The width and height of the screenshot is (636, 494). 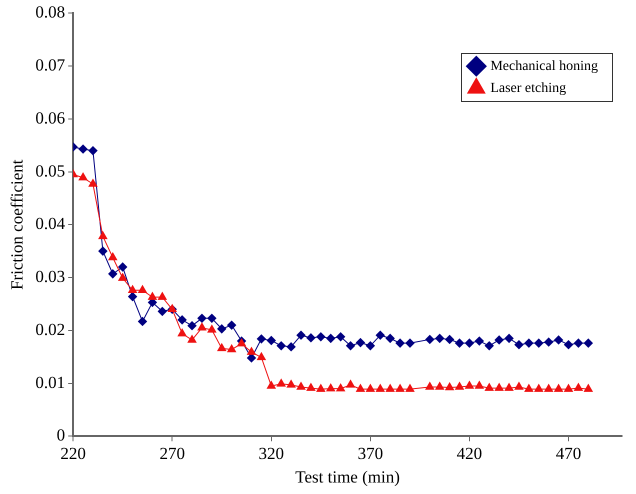 What do you see at coordinates (61, 435) in the screenshot?
I see `y-tick-label: 0` at bounding box center [61, 435].